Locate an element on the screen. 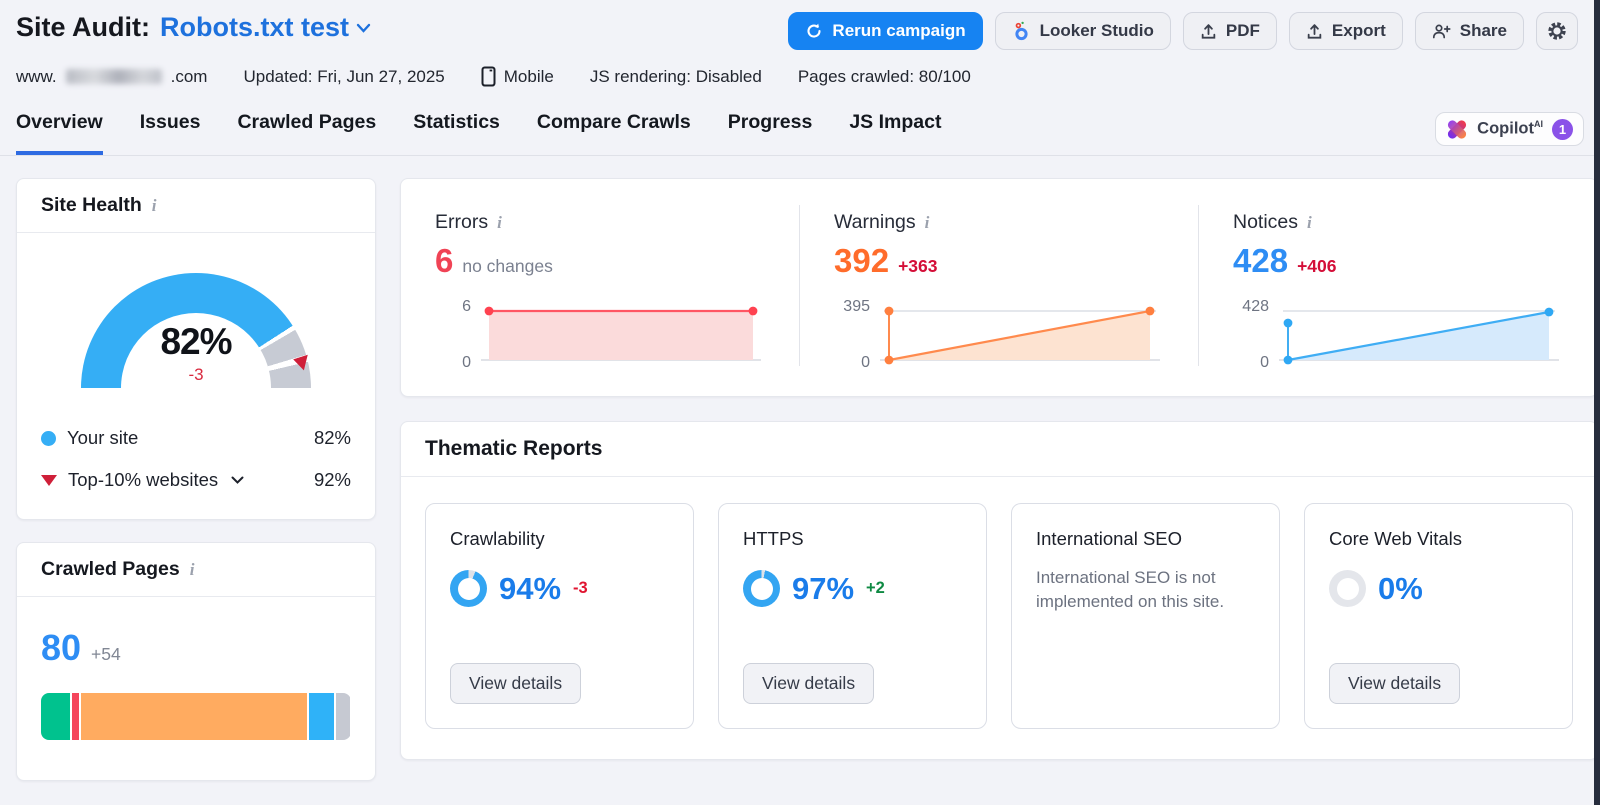  pdf-button: PDF is located at coordinates (1229, 31).